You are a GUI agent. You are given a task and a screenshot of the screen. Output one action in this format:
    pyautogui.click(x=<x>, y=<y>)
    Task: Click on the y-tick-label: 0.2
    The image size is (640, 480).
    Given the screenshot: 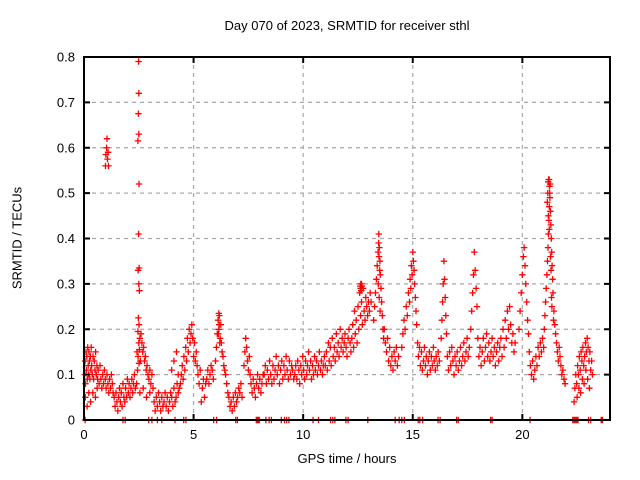 What is the action you would take?
    pyautogui.click(x=66, y=329)
    